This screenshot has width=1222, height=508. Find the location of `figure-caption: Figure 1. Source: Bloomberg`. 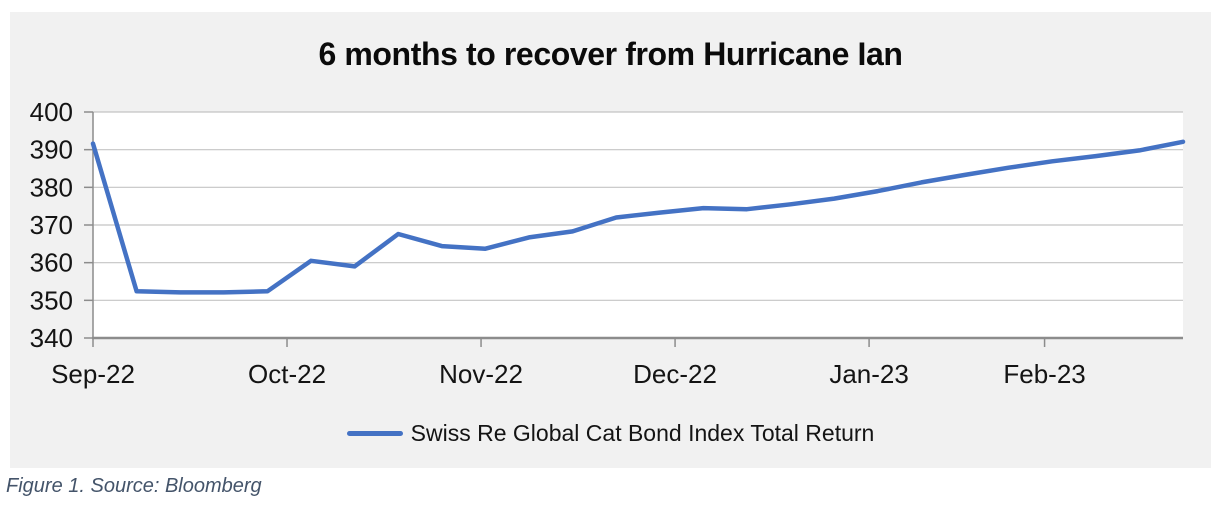

figure-caption: Figure 1. Source: Bloomberg is located at coordinates (134, 486).